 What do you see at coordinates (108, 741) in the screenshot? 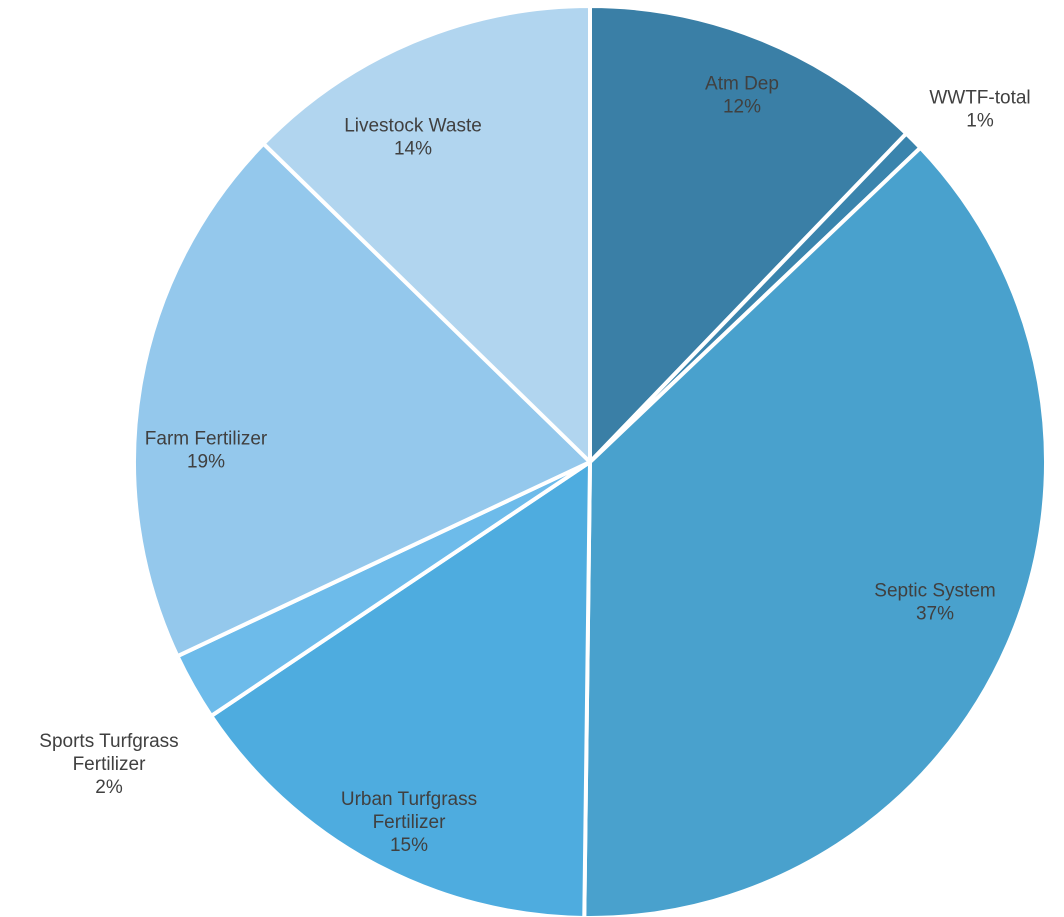
I see `slice-category-label: Sports Turfgrass` at bounding box center [108, 741].